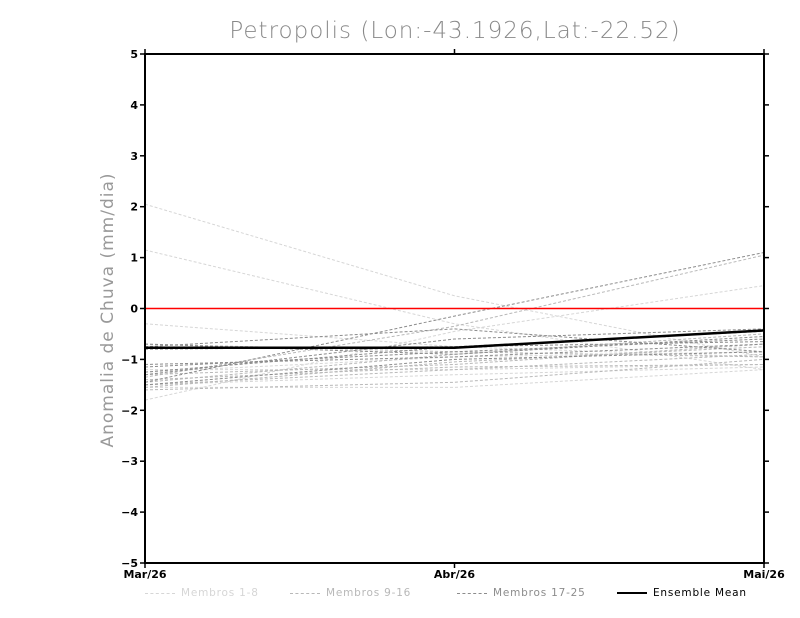 This screenshot has height=618, width=800. I want to click on y-tick-label: −1, so click(129, 359).